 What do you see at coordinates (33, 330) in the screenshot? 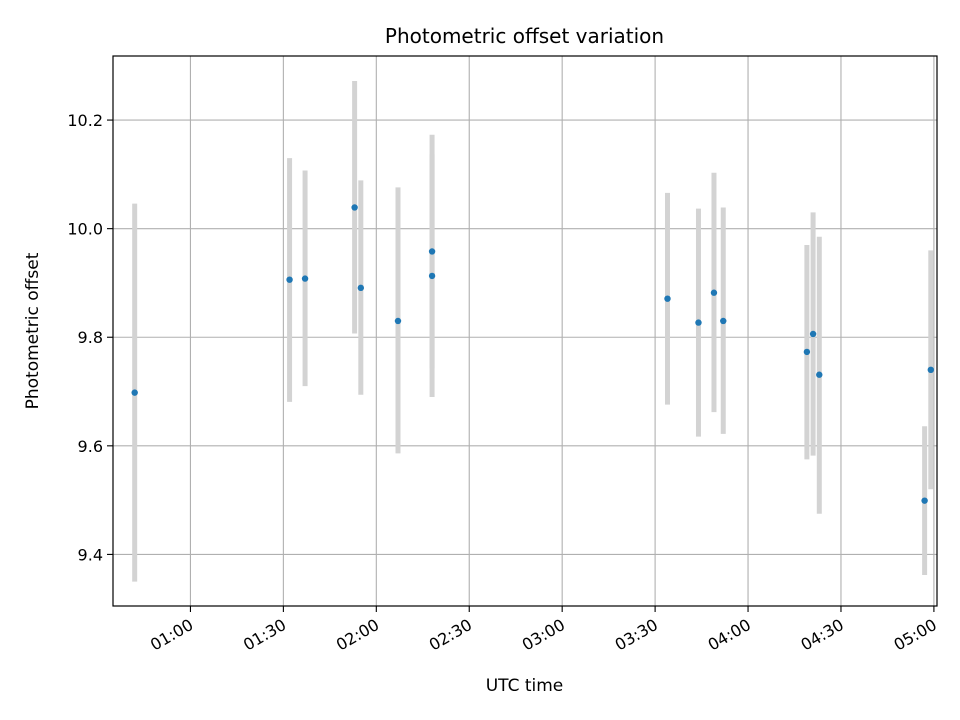
I see `y-axis-title: Photometric offset` at bounding box center [33, 330].